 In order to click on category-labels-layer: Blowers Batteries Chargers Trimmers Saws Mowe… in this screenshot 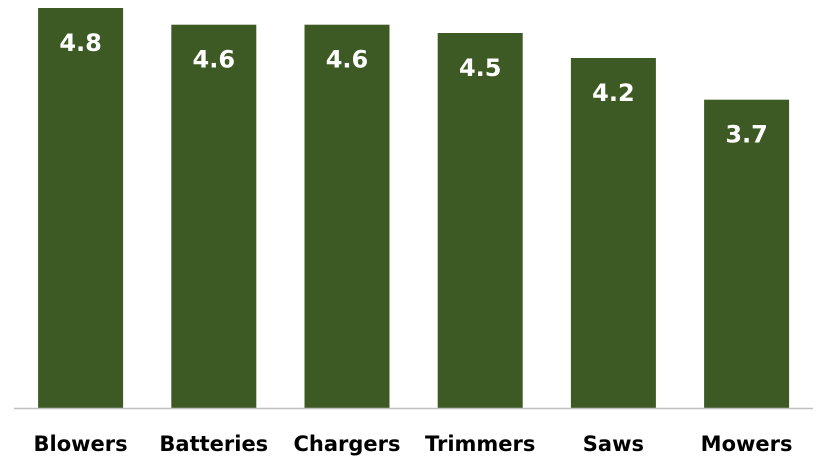, I will do `click(413, 444)`.